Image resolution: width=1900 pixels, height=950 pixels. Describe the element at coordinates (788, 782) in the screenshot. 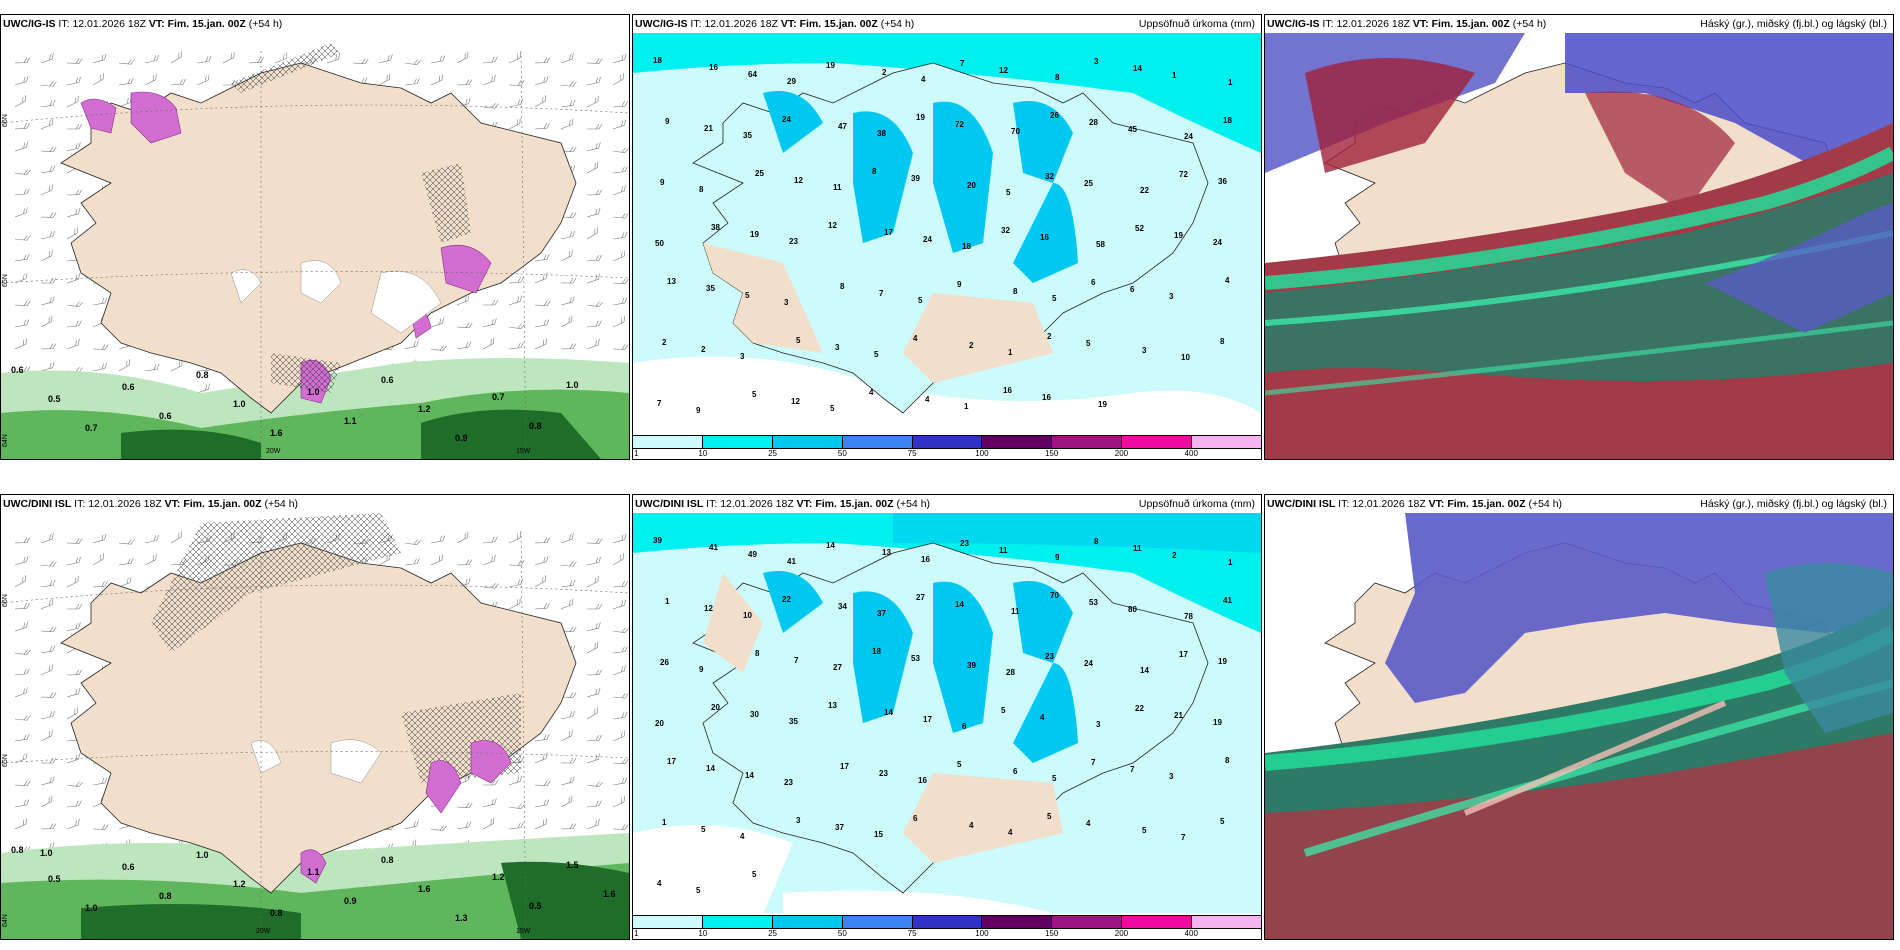

I see `precip-value: 23` at that location.